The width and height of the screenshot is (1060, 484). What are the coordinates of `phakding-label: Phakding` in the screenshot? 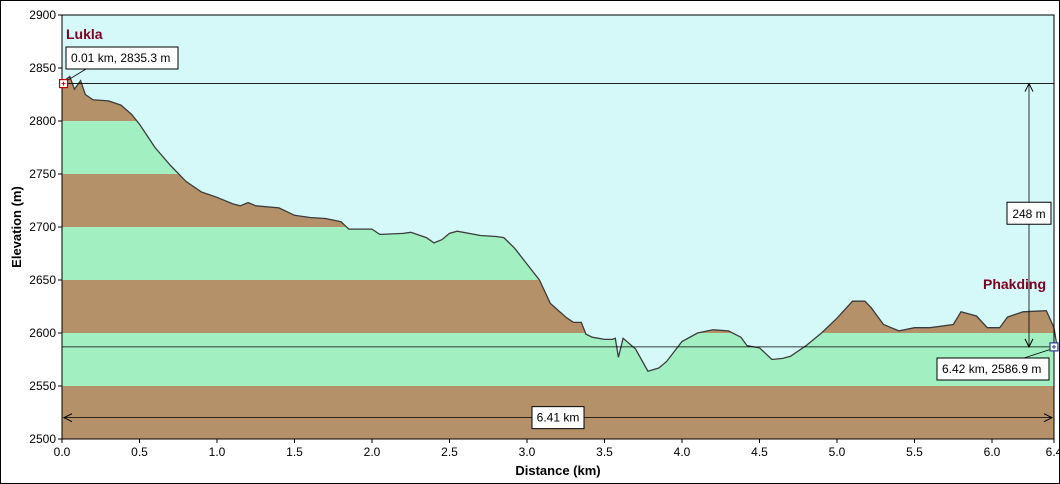 It's located at (1014, 284).